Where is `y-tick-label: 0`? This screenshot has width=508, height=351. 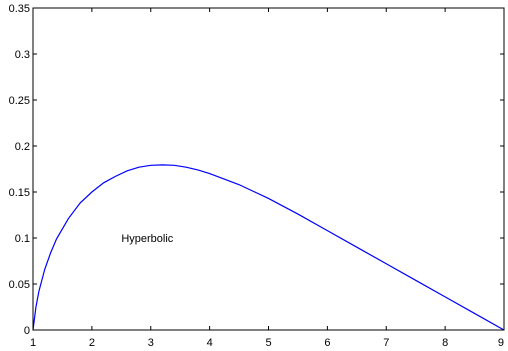 y-tick-label: 0 is located at coordinates (27, 331).